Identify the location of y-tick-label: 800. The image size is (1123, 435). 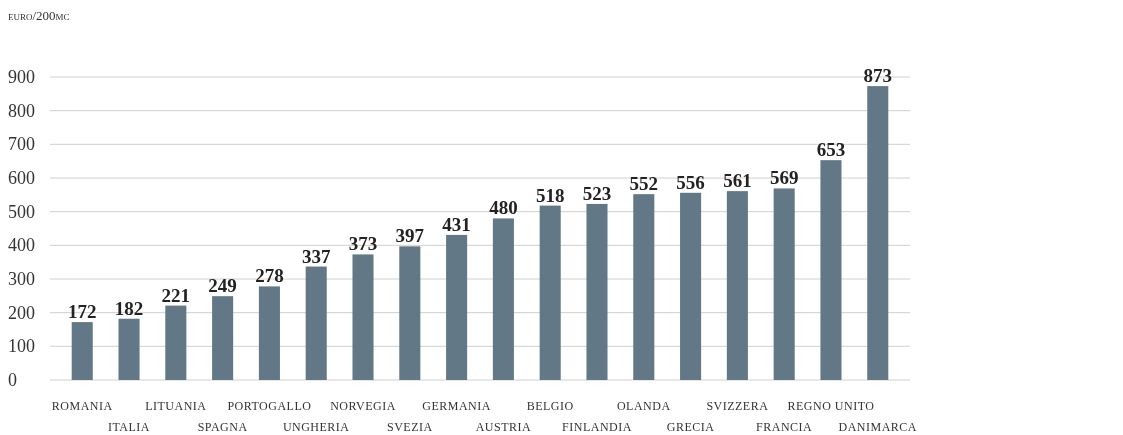
(21, 110).